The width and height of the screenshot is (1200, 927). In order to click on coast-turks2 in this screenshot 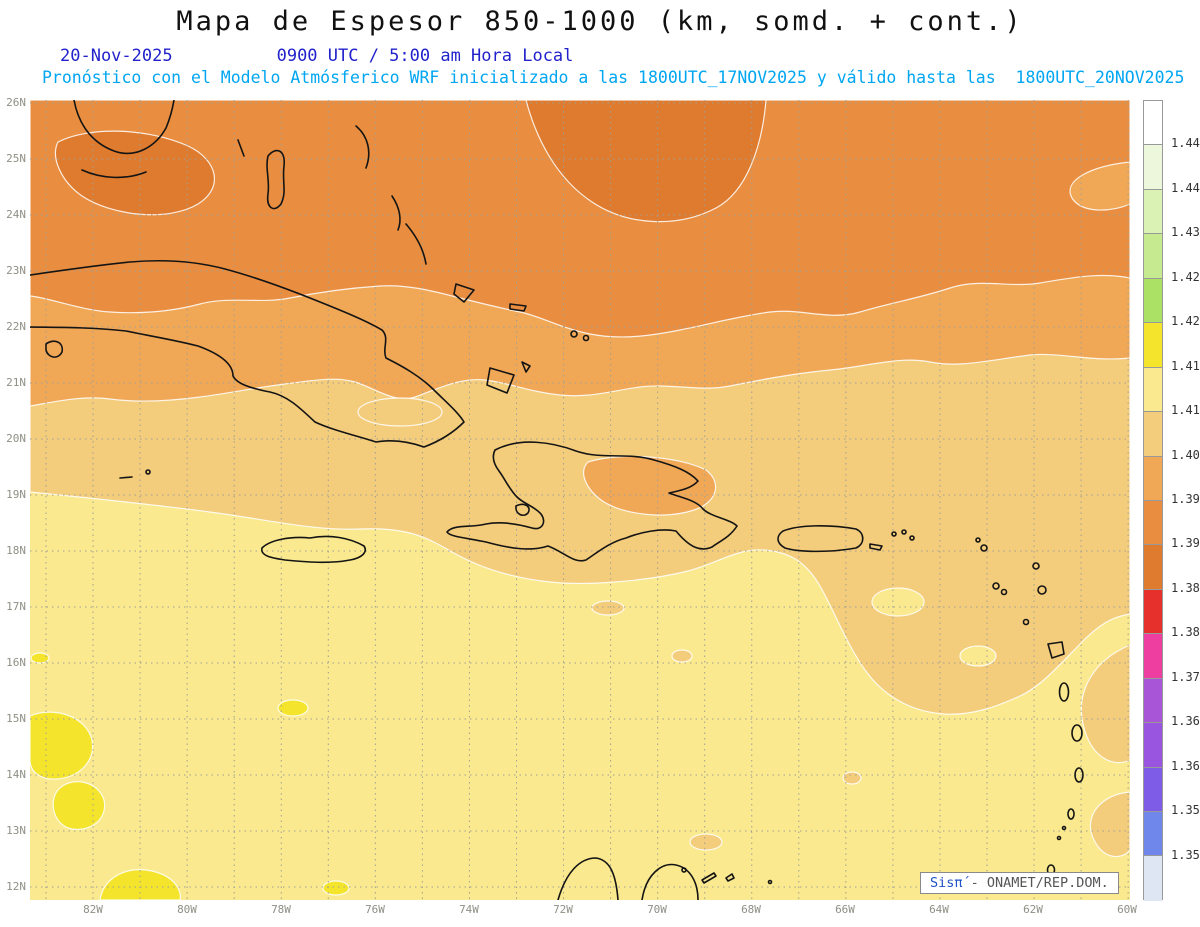, I will do `click(586, 338)`.